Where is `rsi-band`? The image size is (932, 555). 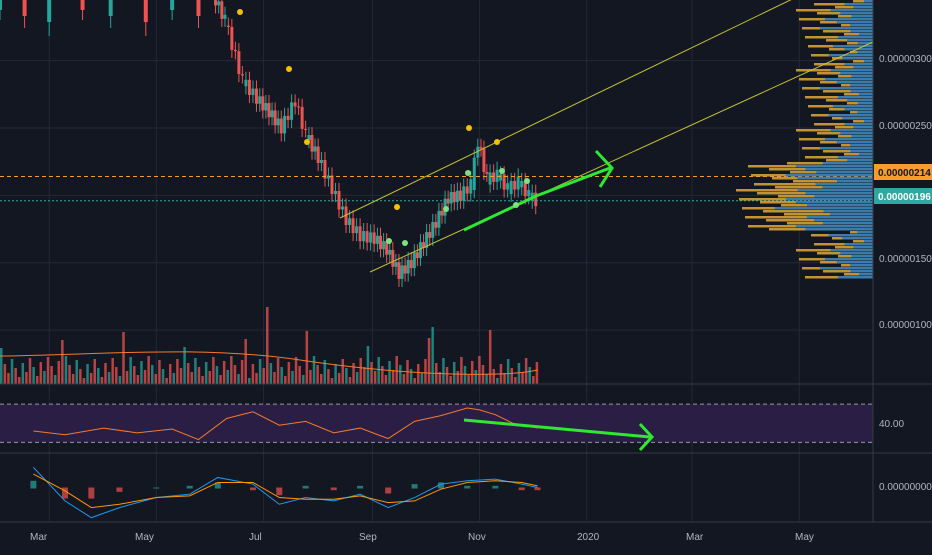 rsi-band is located at coordinates (436, 423).